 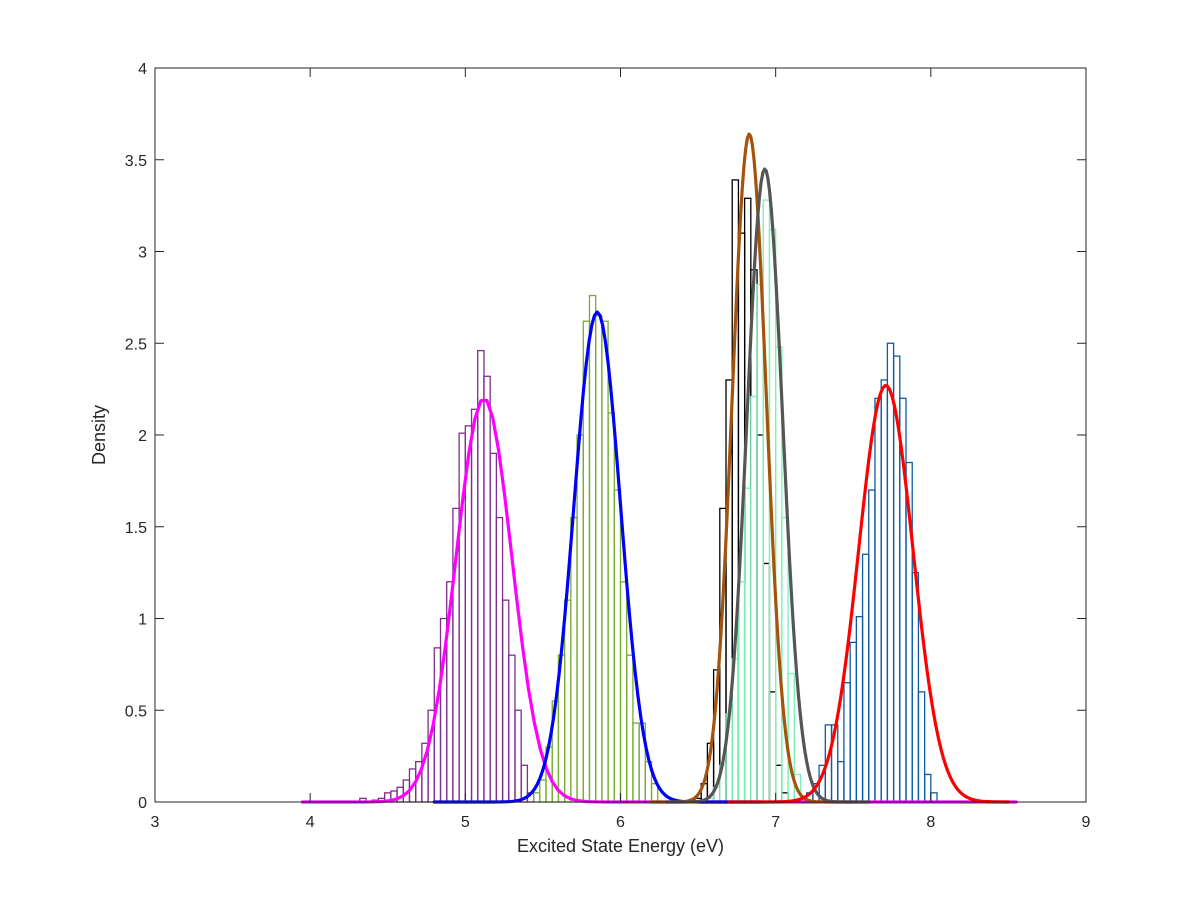 I want to click on x-tick-label: 8, so click(x=930, y=822).